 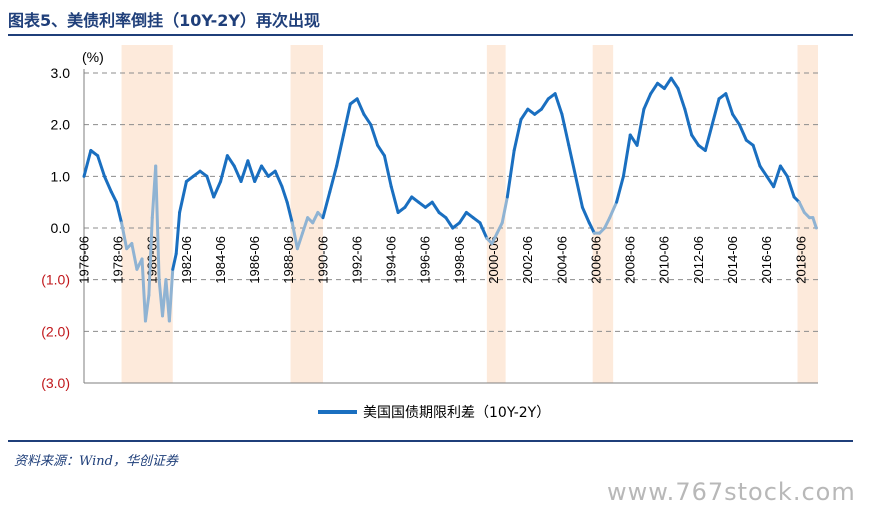 What do you see at coordinates (117, 260) in the screenshot?
I see `x-tick-label: 1978-06` at bounding box center [117, 260].